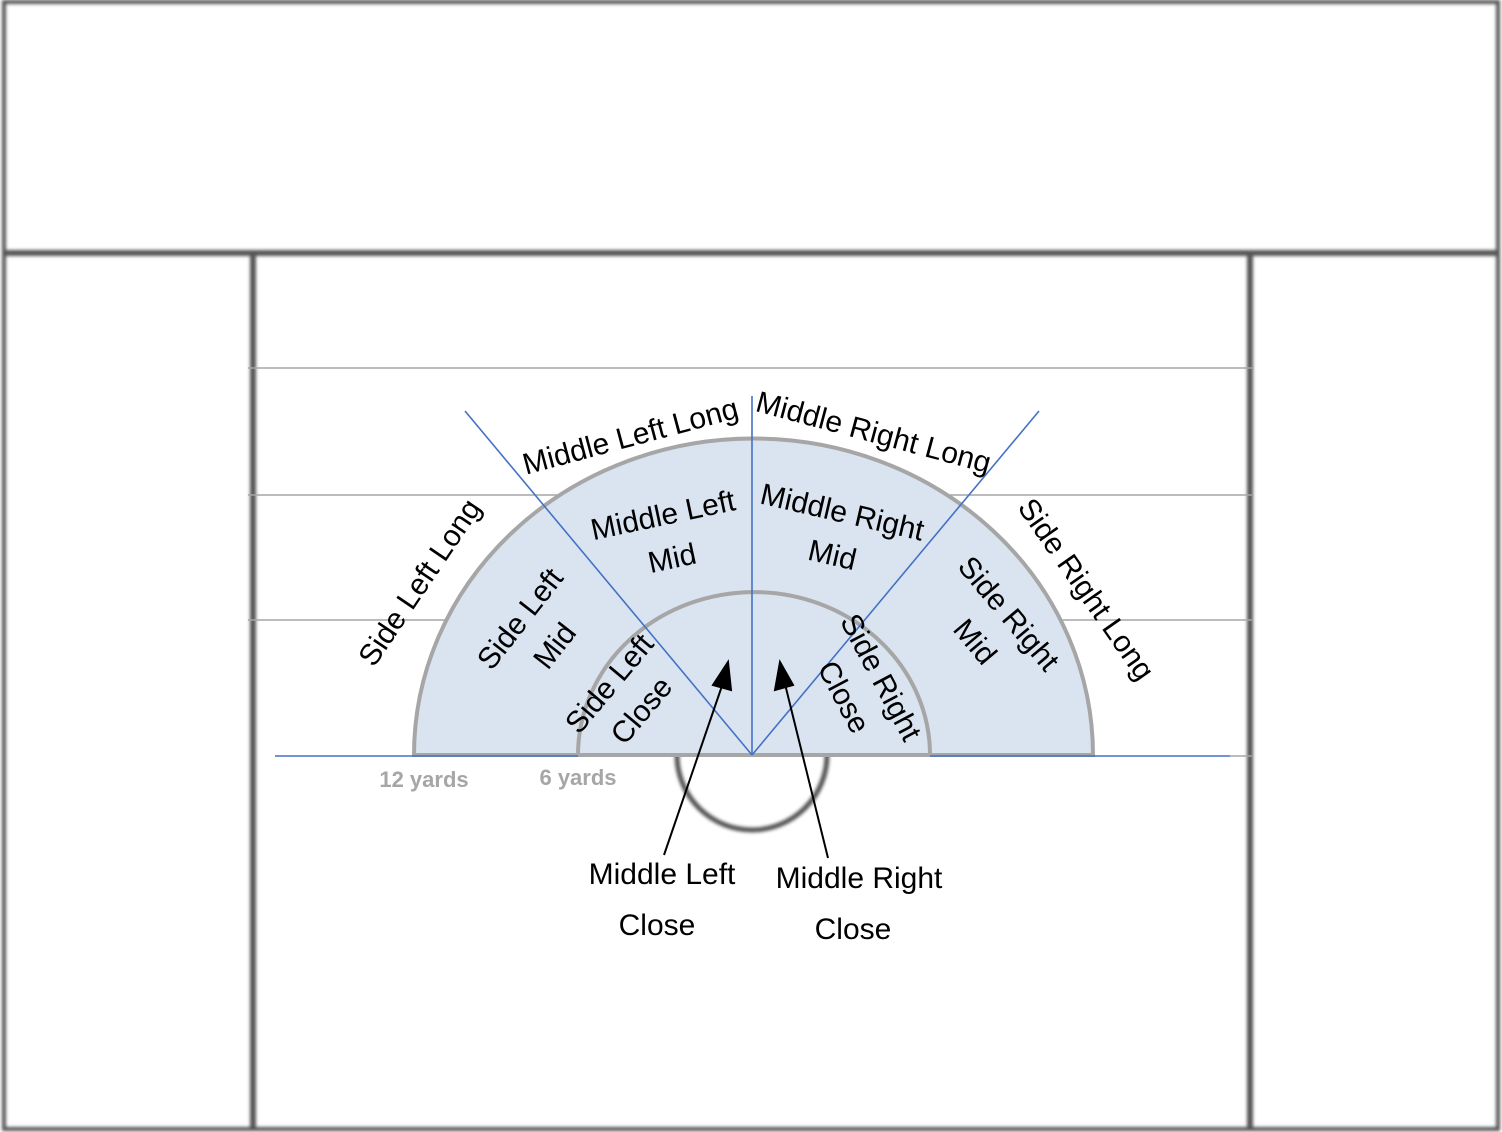 The width and height of the screenshot is (1502, 1132). What do you see at coordinates (859, 904) in the screenshot?
I see `callout-middle-right-close: Middle Right Close` at bounding box center [859, 904].